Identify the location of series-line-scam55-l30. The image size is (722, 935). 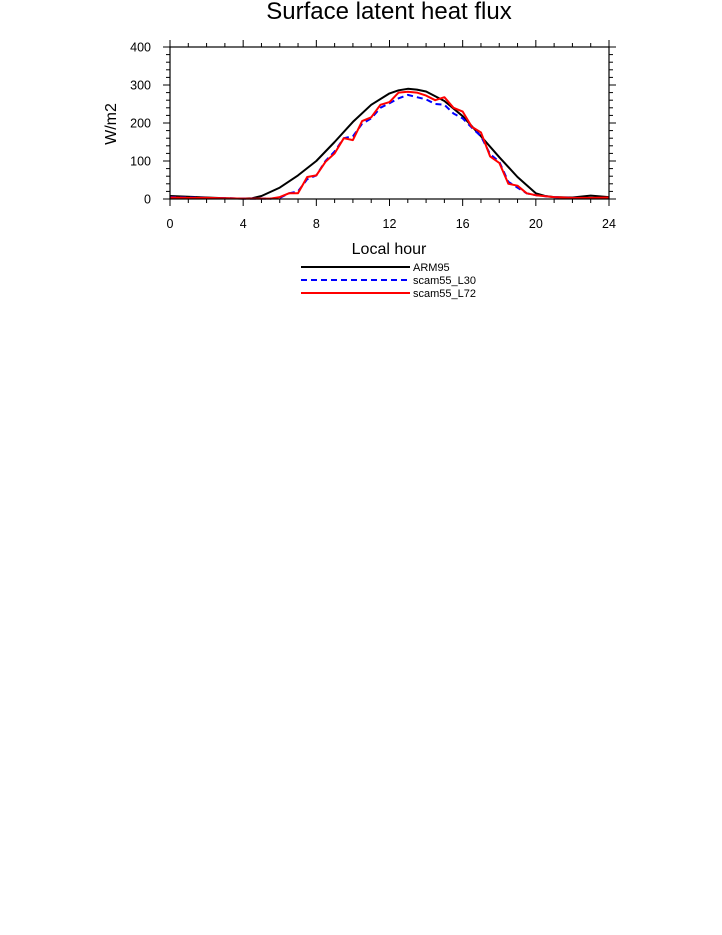
(389, 146).